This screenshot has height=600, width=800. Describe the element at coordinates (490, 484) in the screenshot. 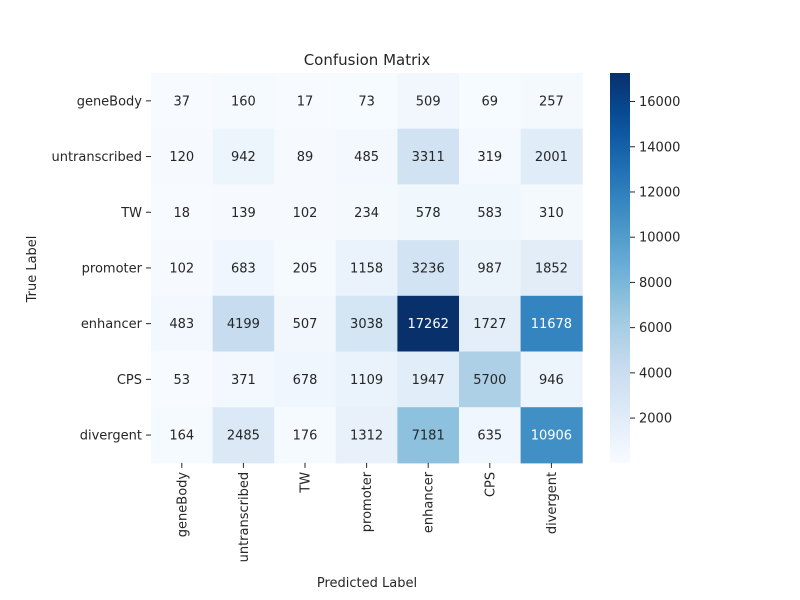

I see `x-tick-label: CPS` at that location.